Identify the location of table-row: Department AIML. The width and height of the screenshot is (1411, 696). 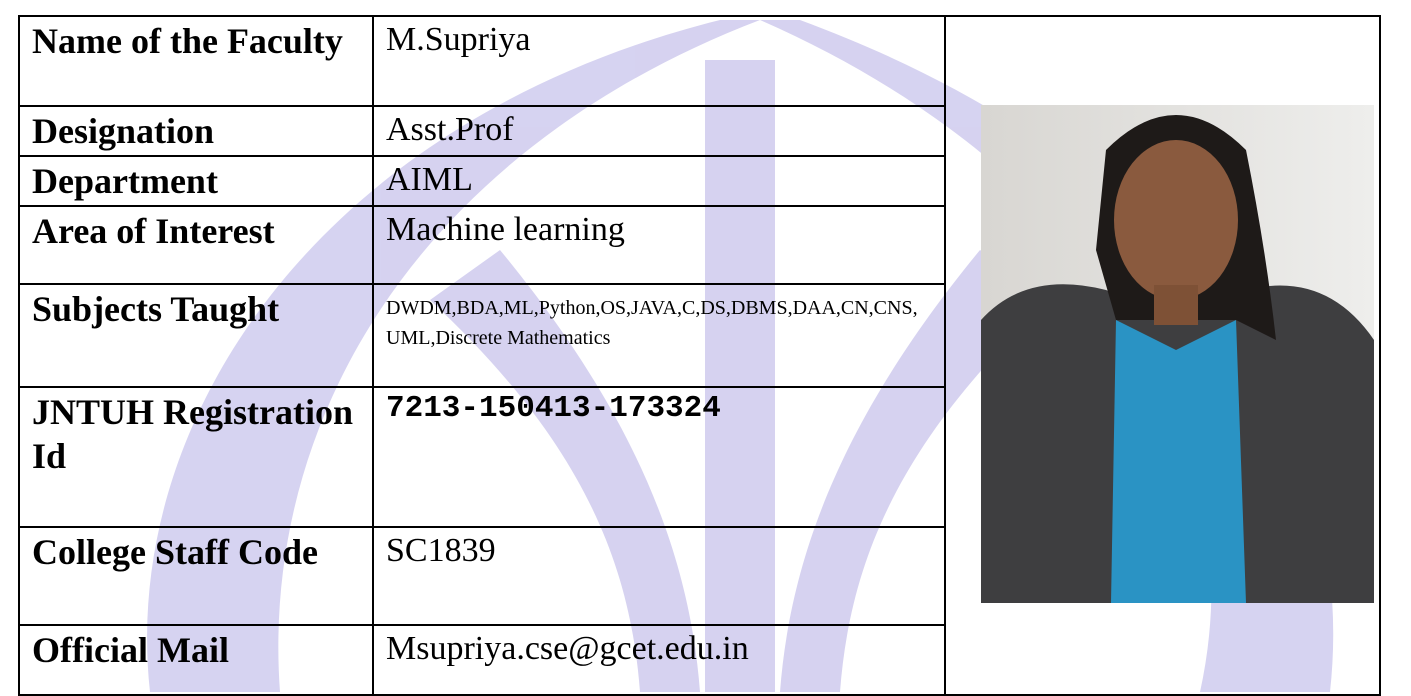
(699, 181).